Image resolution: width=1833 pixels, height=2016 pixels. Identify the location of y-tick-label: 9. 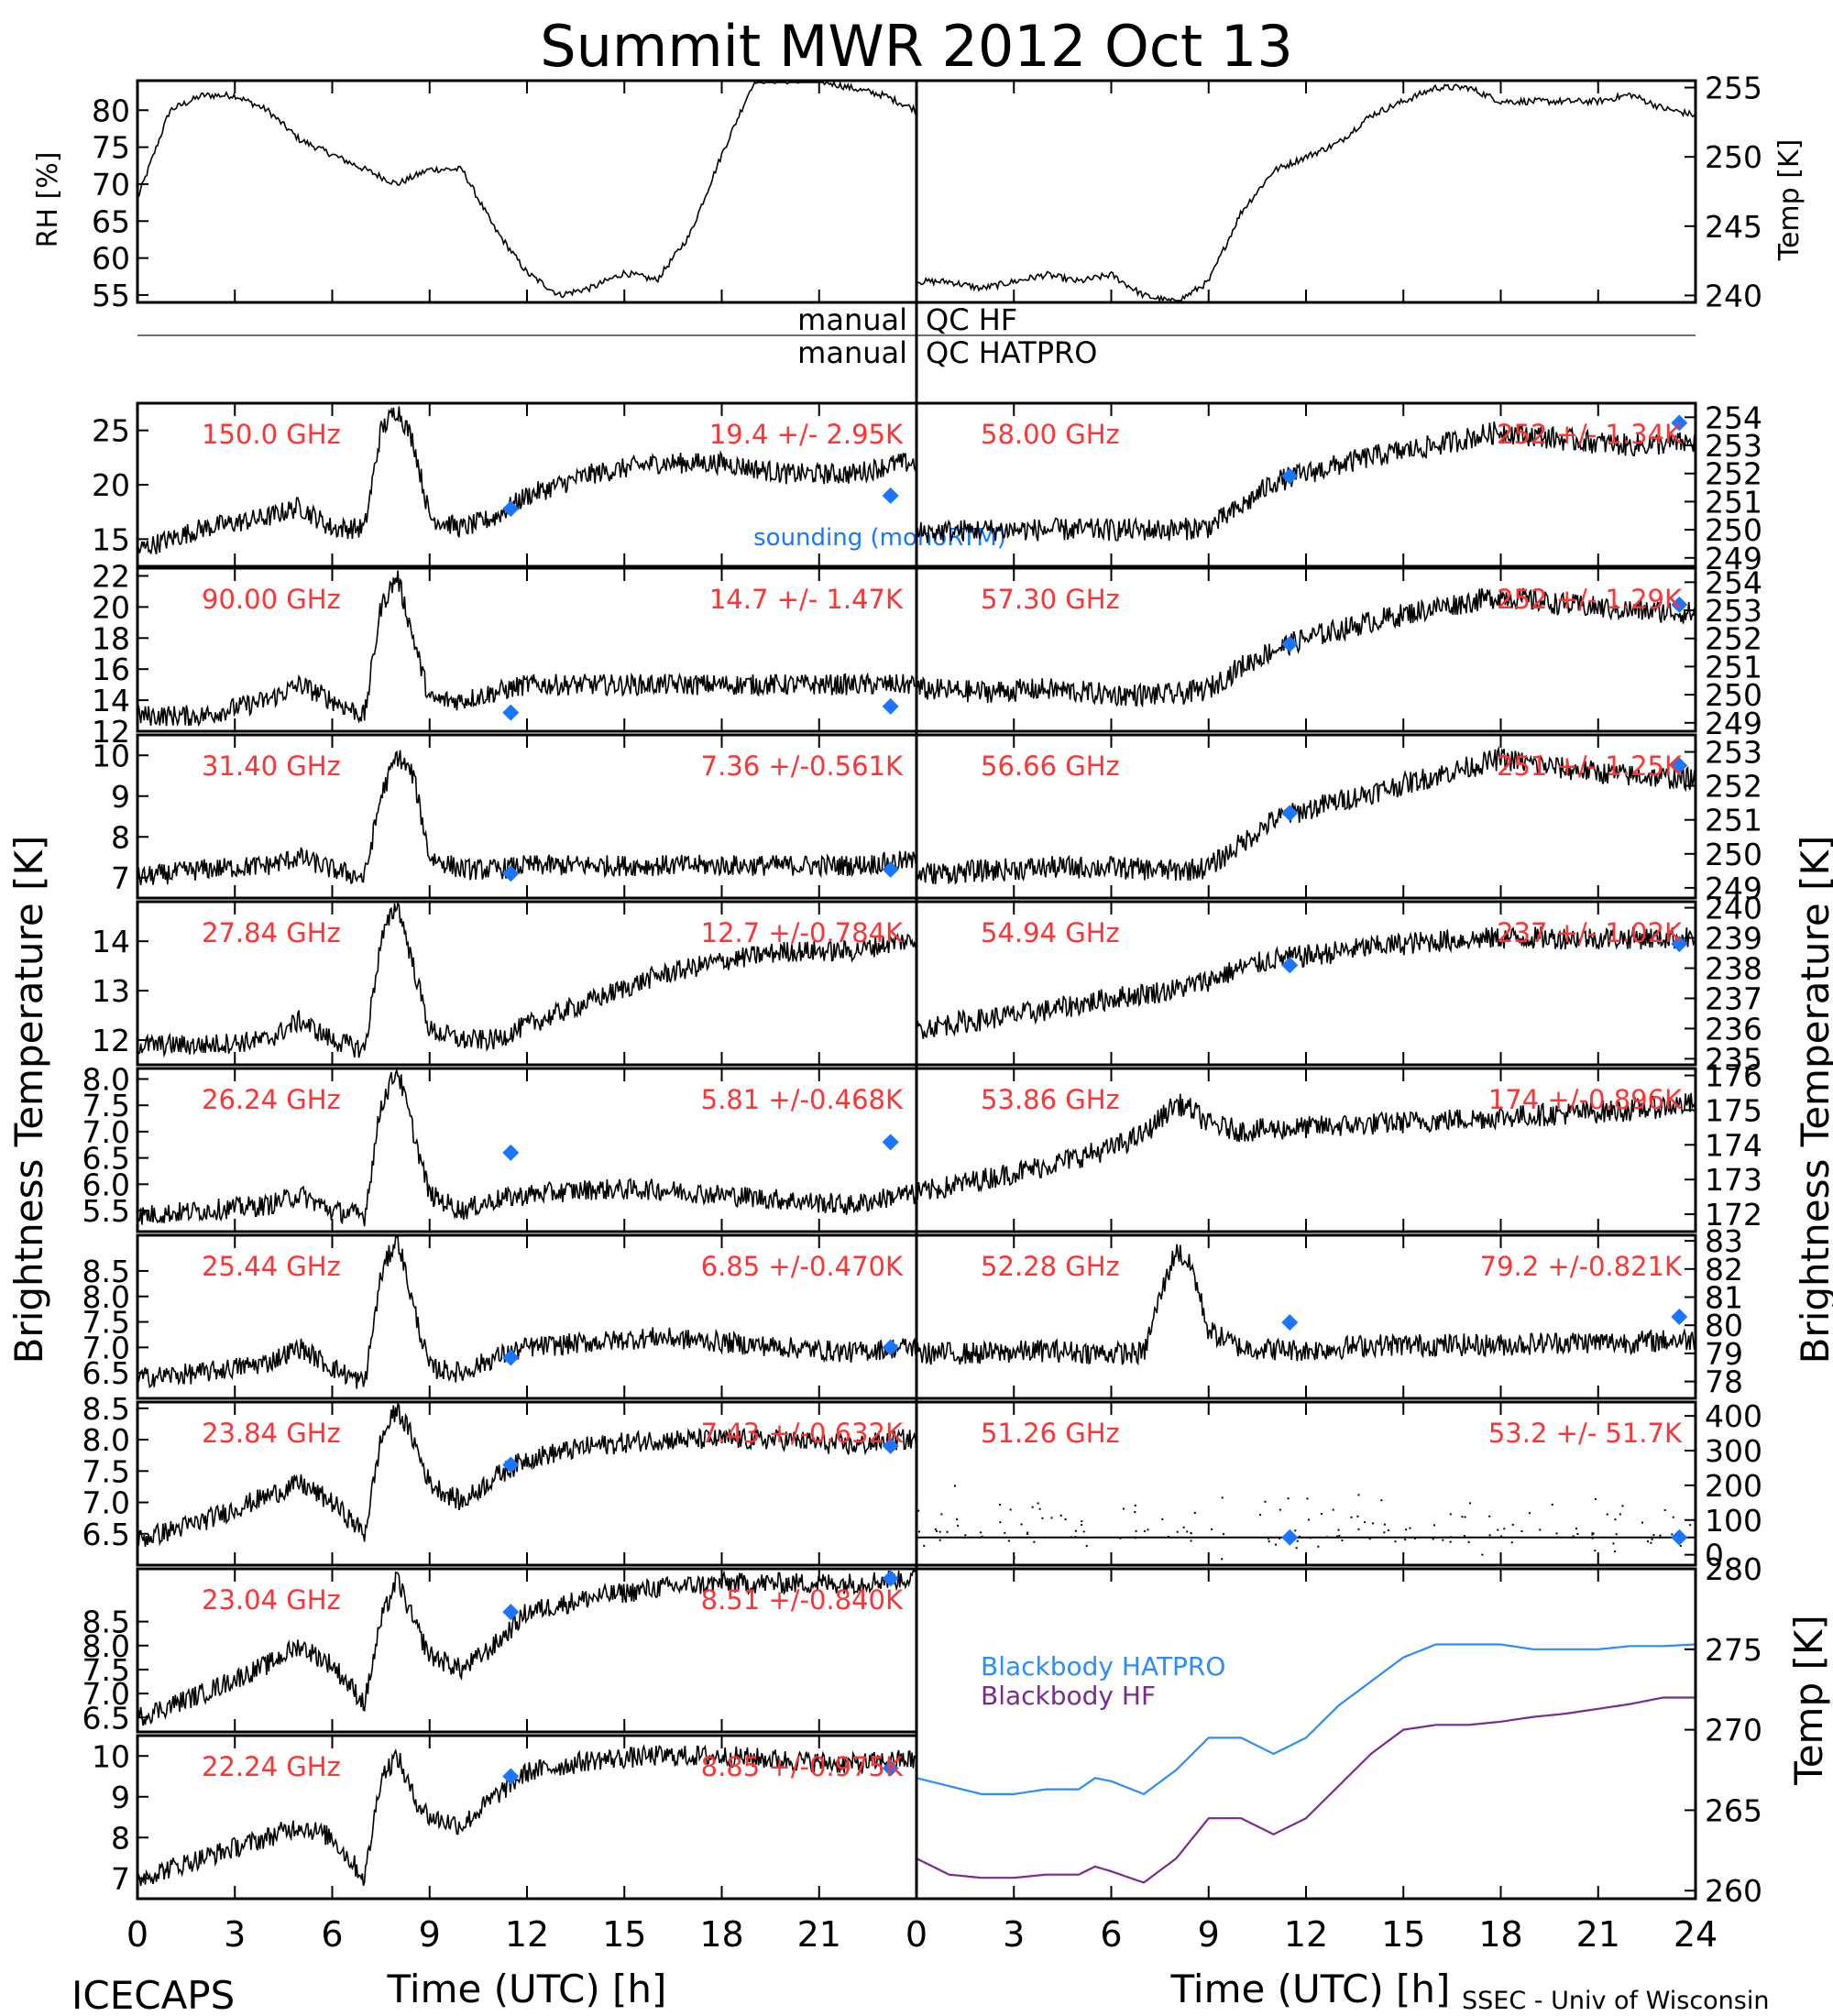
(120, 1797).